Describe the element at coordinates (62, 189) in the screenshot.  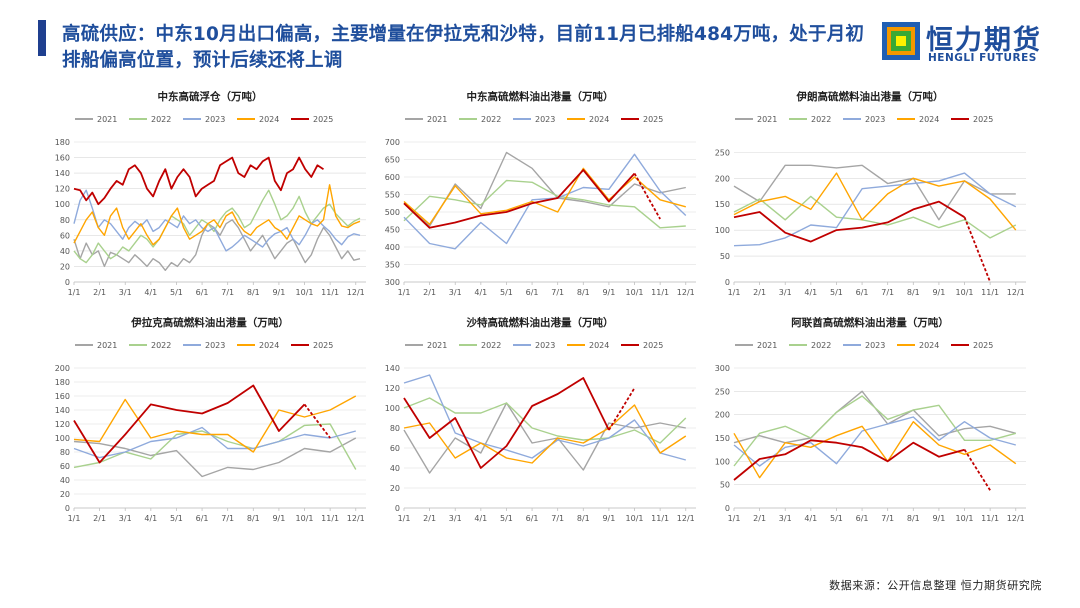
I see `y-tick-label: 120` at that location.